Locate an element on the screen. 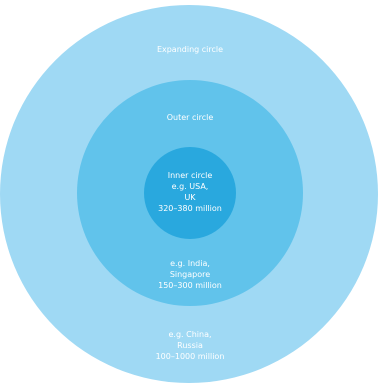  expanding-circle-title: Expanding circle is located at coordinates (190, 49).